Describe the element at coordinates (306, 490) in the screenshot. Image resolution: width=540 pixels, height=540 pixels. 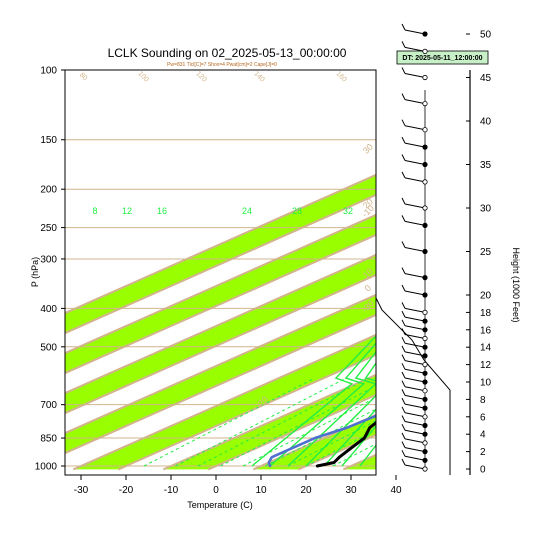
I see `x-tick-label: 20` at that location.